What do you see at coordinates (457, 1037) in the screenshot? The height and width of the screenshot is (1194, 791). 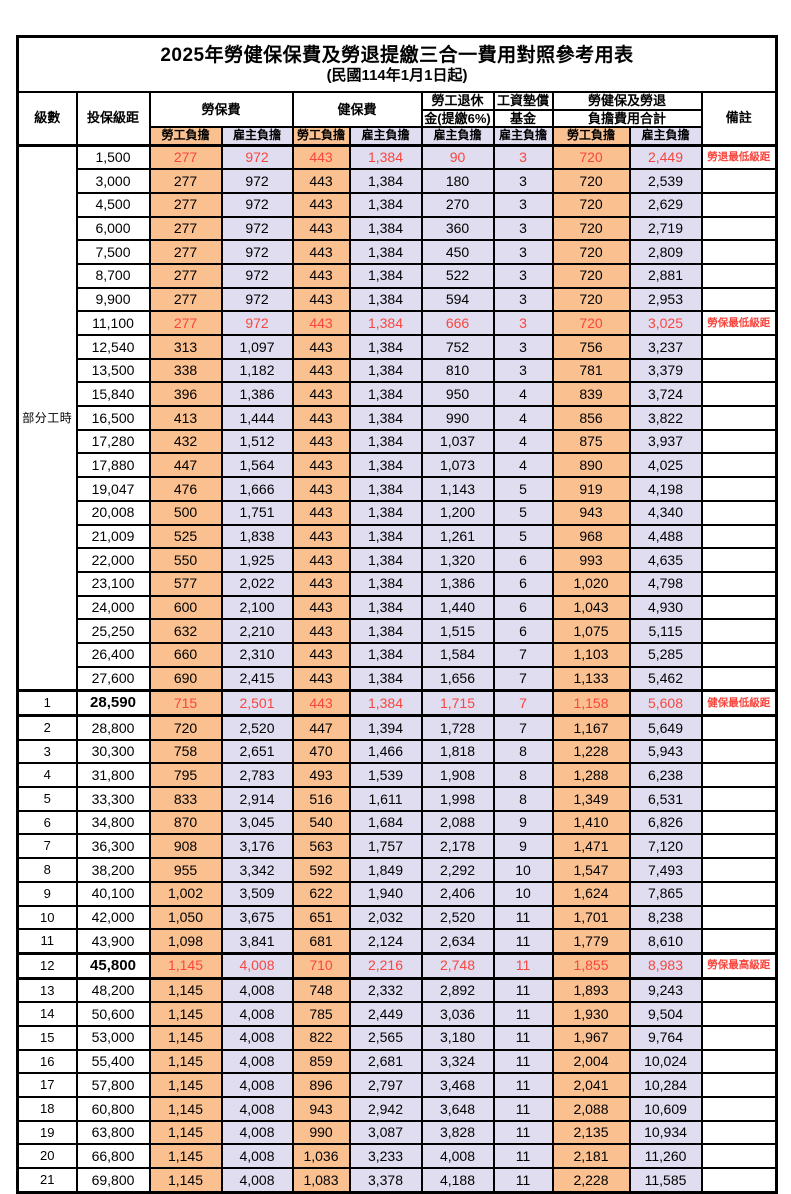 I see `cell-pension-employer: 3,180` at bounding box center [457, 1037].